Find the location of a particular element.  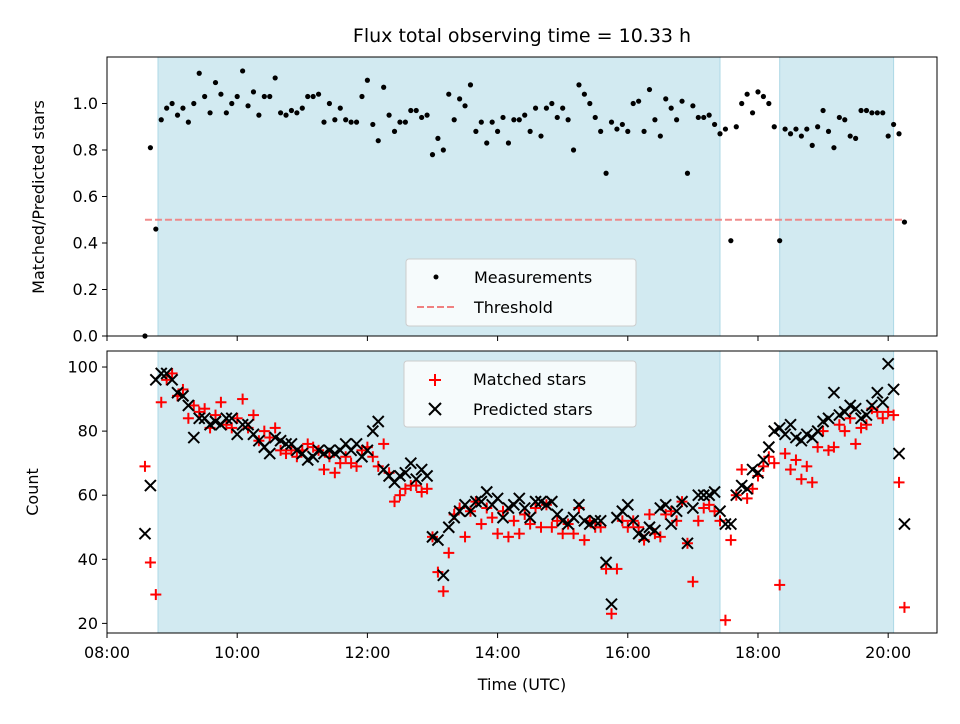

top-legend-box is located at coordinates (521, 292).